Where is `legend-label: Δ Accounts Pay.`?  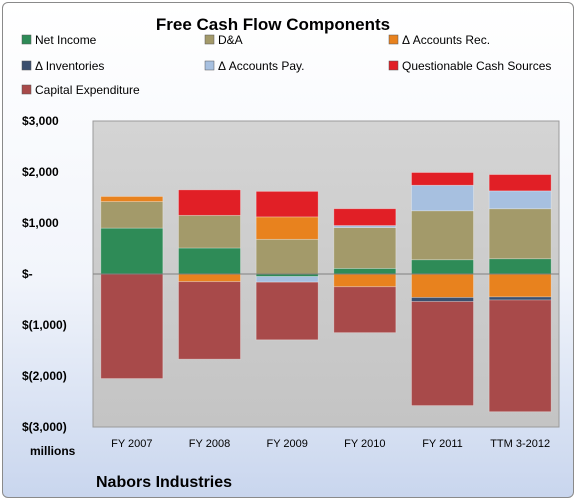
legend-label: Δ Accounts Pay. is located at coordinates (261, 66).